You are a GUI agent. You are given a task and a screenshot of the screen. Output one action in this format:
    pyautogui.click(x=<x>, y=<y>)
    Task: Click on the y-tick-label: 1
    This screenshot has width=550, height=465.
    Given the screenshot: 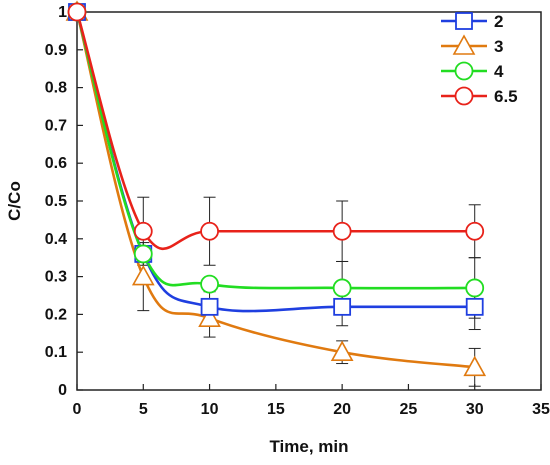 What is the action you would take?
    pyautogui.click(x=62, y=12)
    